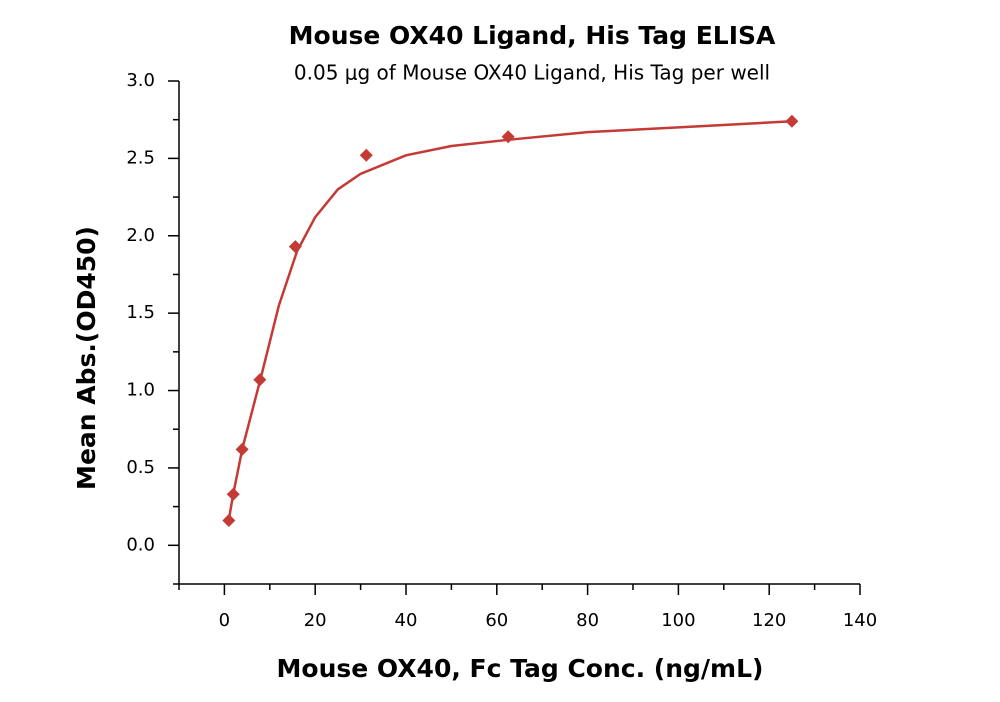 This screenshot has width=1000, height=702. Describe the element at coordinates (140, 235) in the screenshot. I see `y-tick-label: 2.0` at that location.